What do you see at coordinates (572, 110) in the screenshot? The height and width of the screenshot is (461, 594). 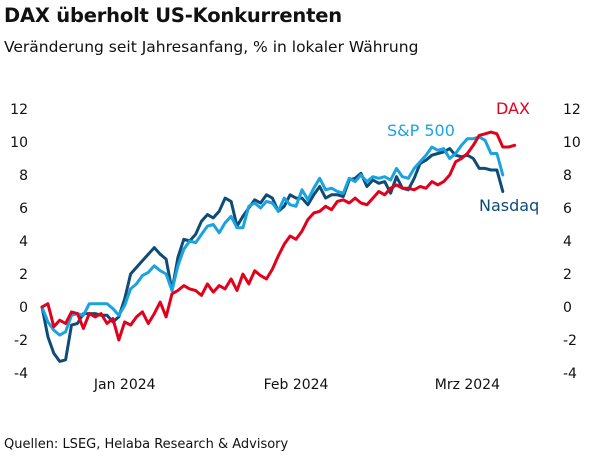 I see `y-tick-label-right: 12` at bounding box center [572, 110].